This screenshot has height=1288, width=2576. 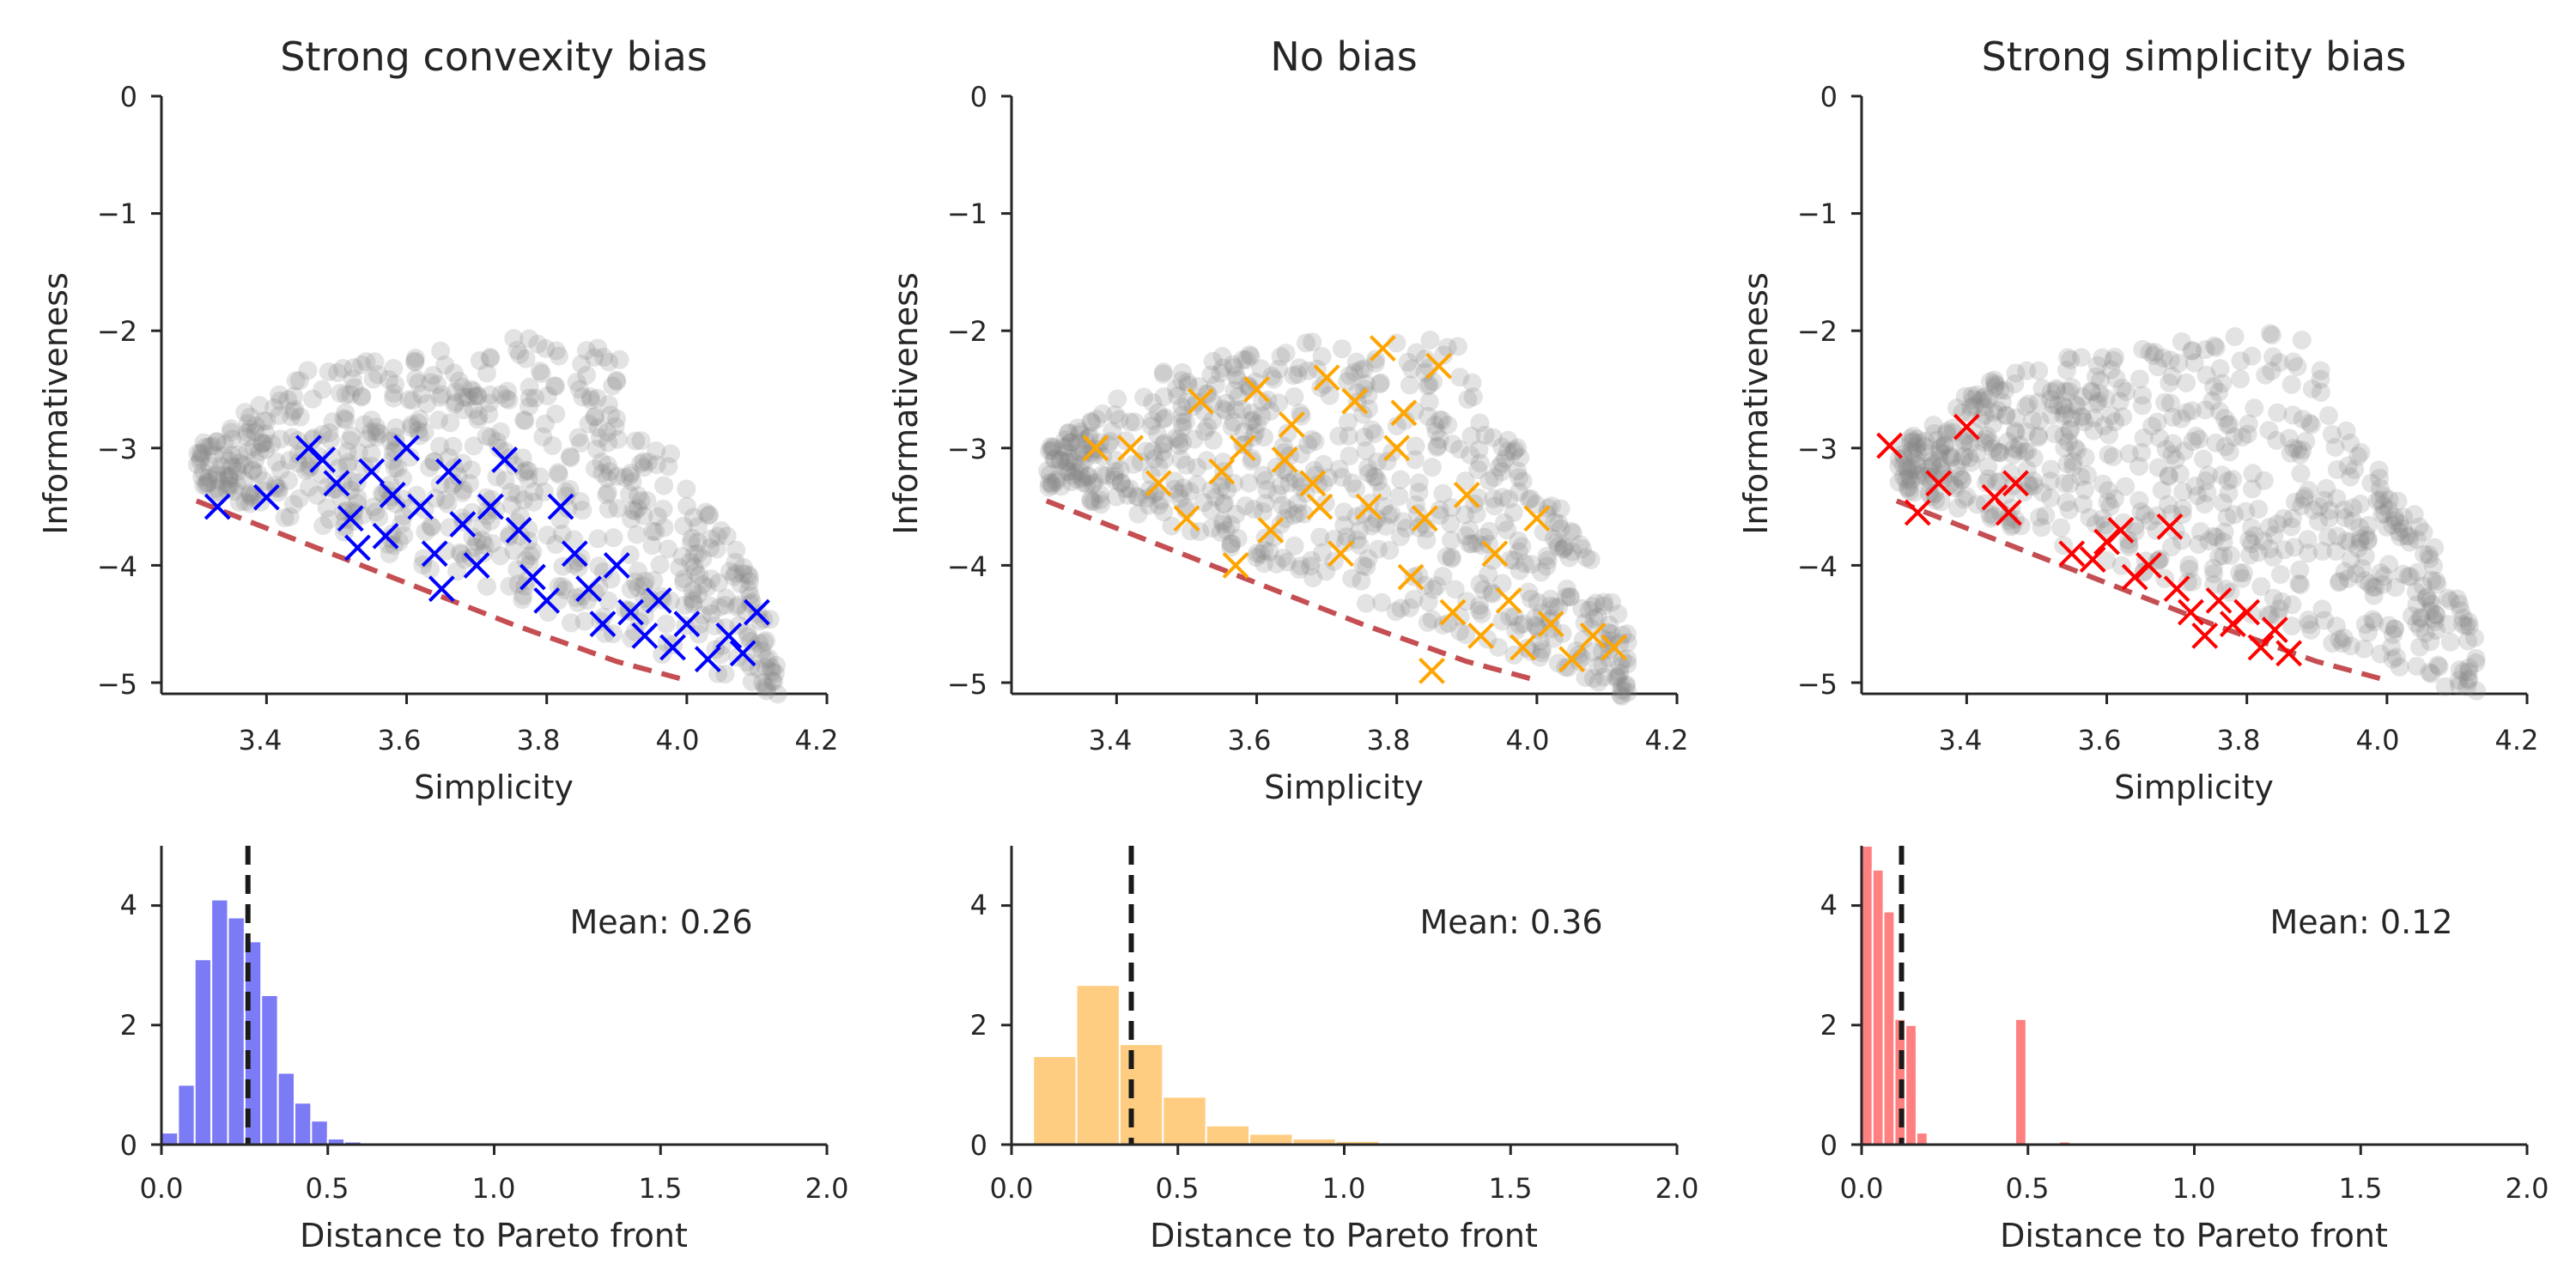 What do you see at coordinates (539, 740) in the screenshot?
I see `x-tick-label: 3.8` at bounding box center [539, 740].